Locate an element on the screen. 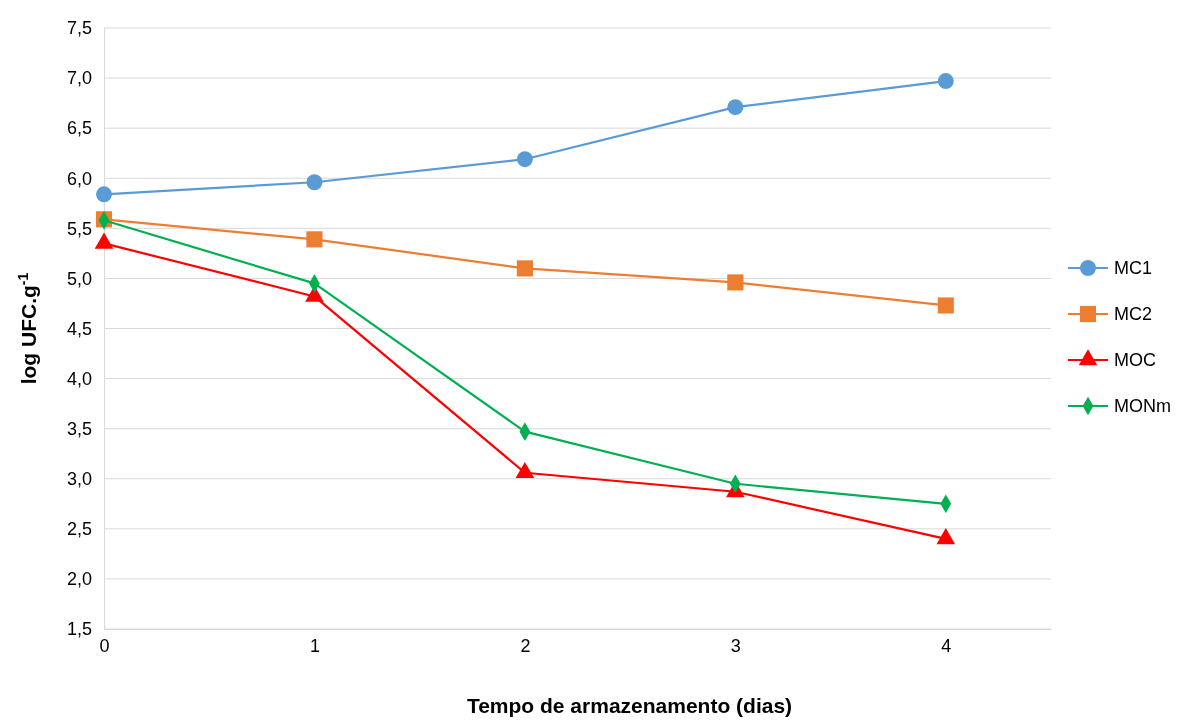 This screenshot has height=722, width=1194. legend-label: MONm is located at coordinates (1142, 406).